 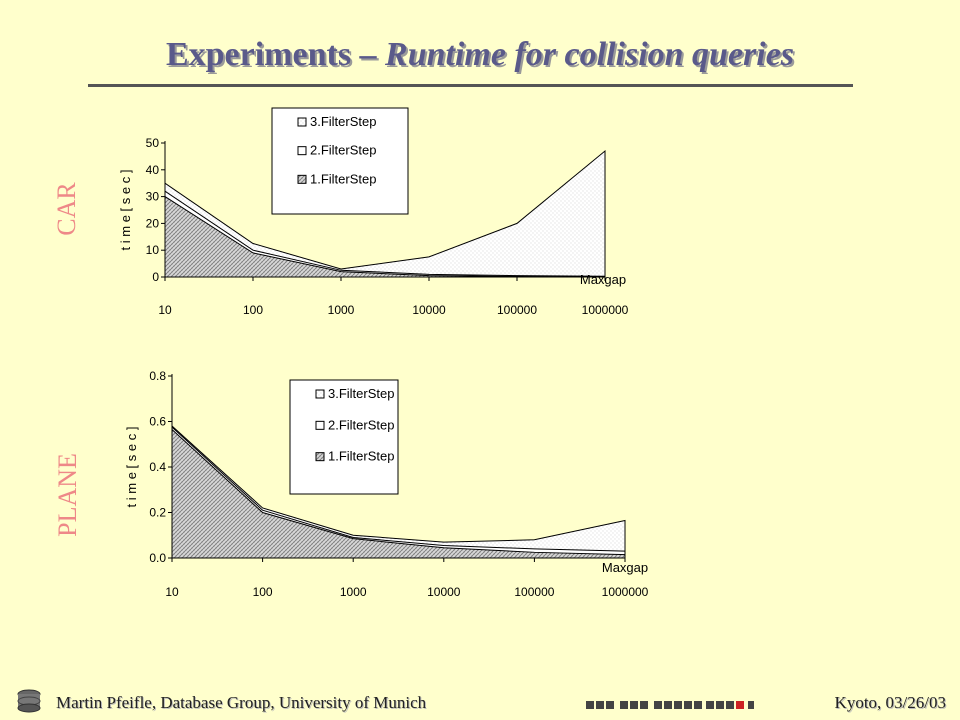 What do you see at coordinates (153, 250) in the screenshot?
I see `y-tick-label: 10` at bounding box center [153, 250].